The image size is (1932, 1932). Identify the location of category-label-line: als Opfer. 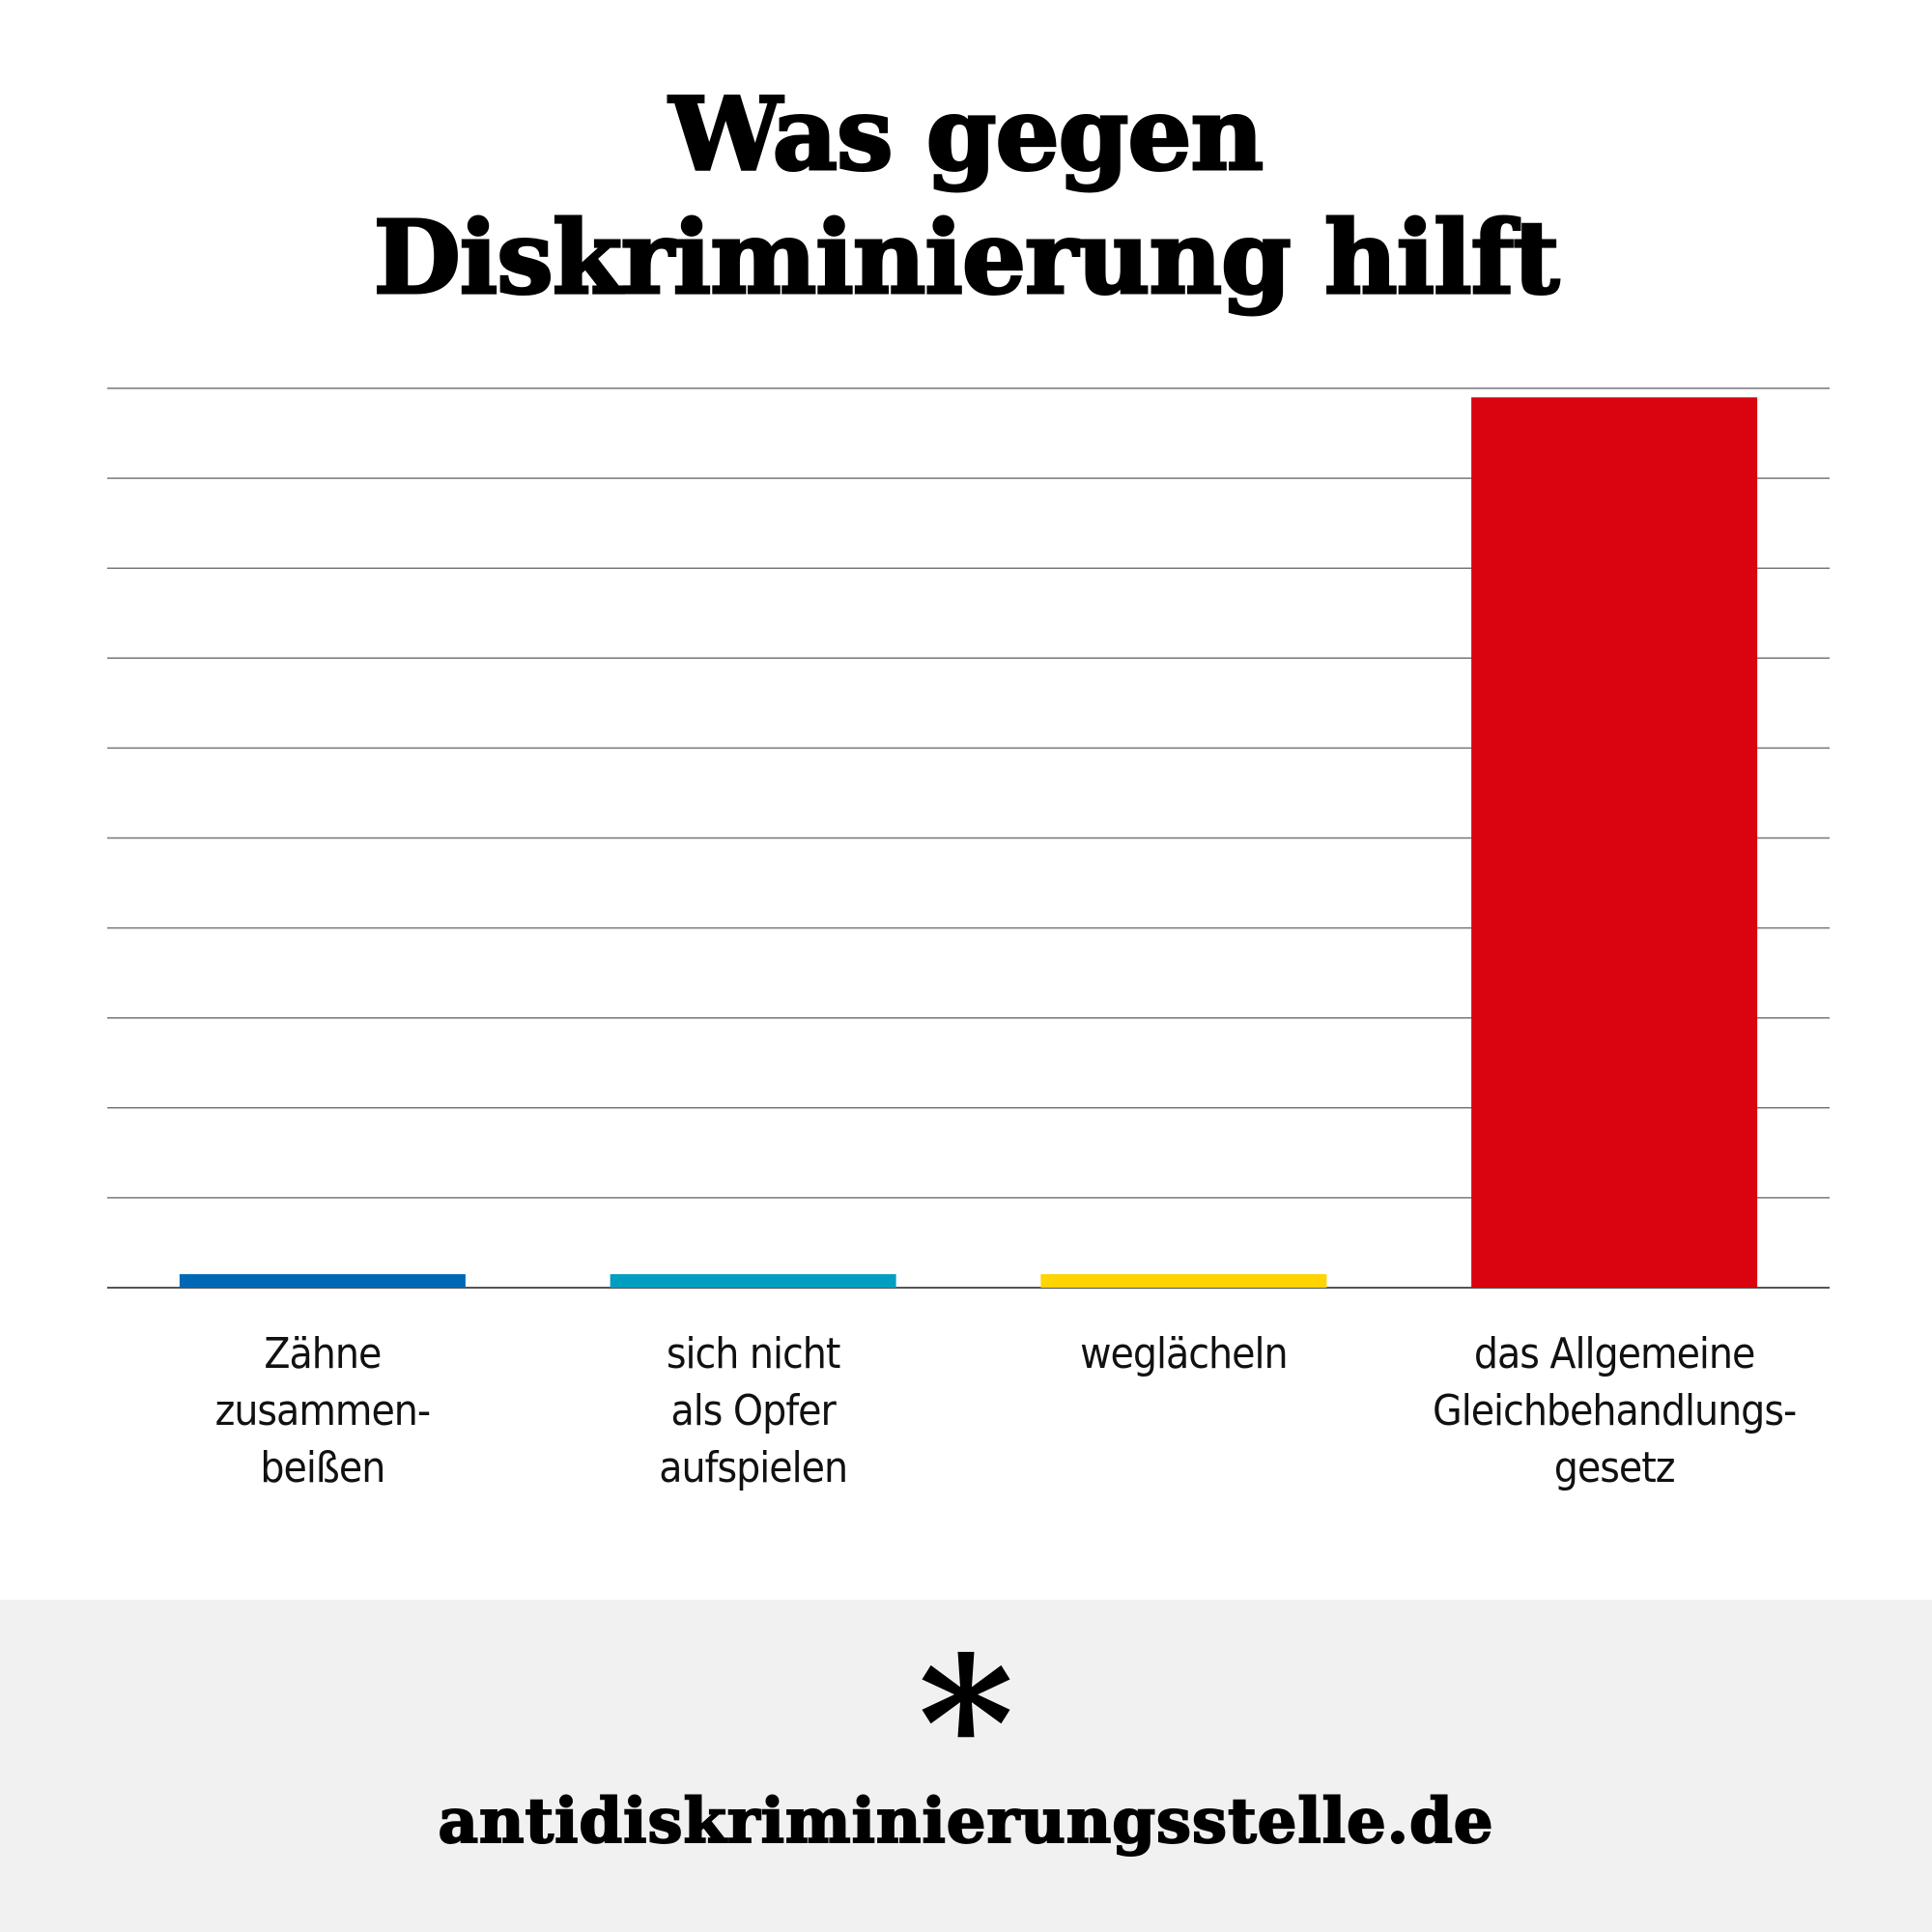
(753, 1410).